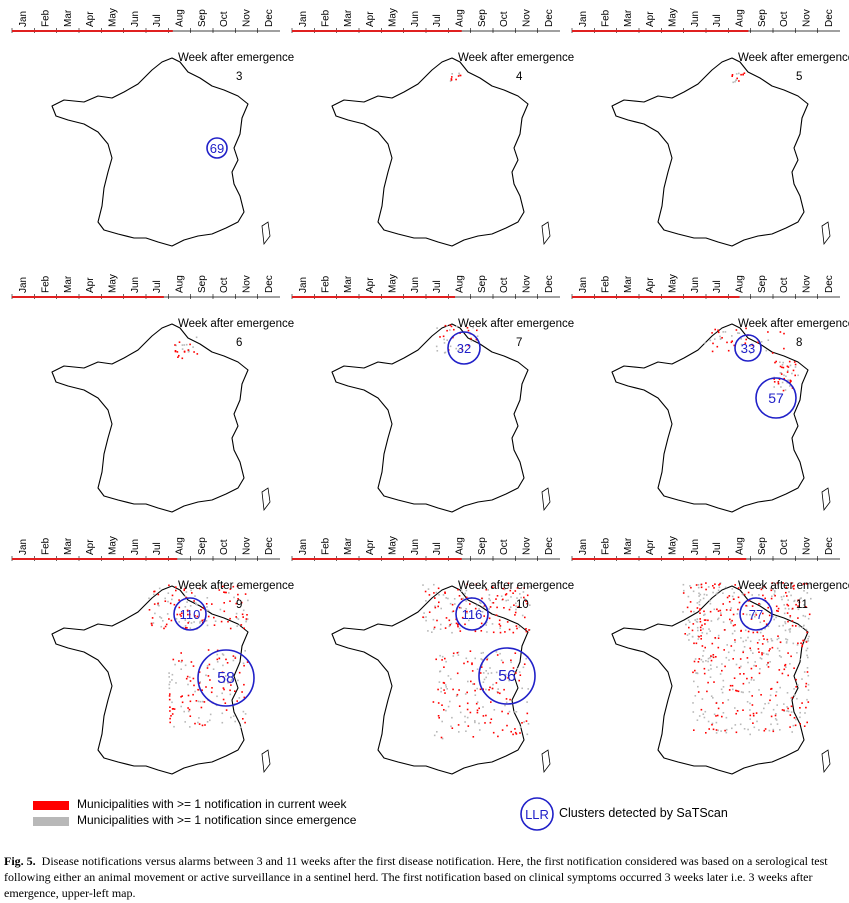  I want to click on caption-label: Fig. 5., so click(20, 861).